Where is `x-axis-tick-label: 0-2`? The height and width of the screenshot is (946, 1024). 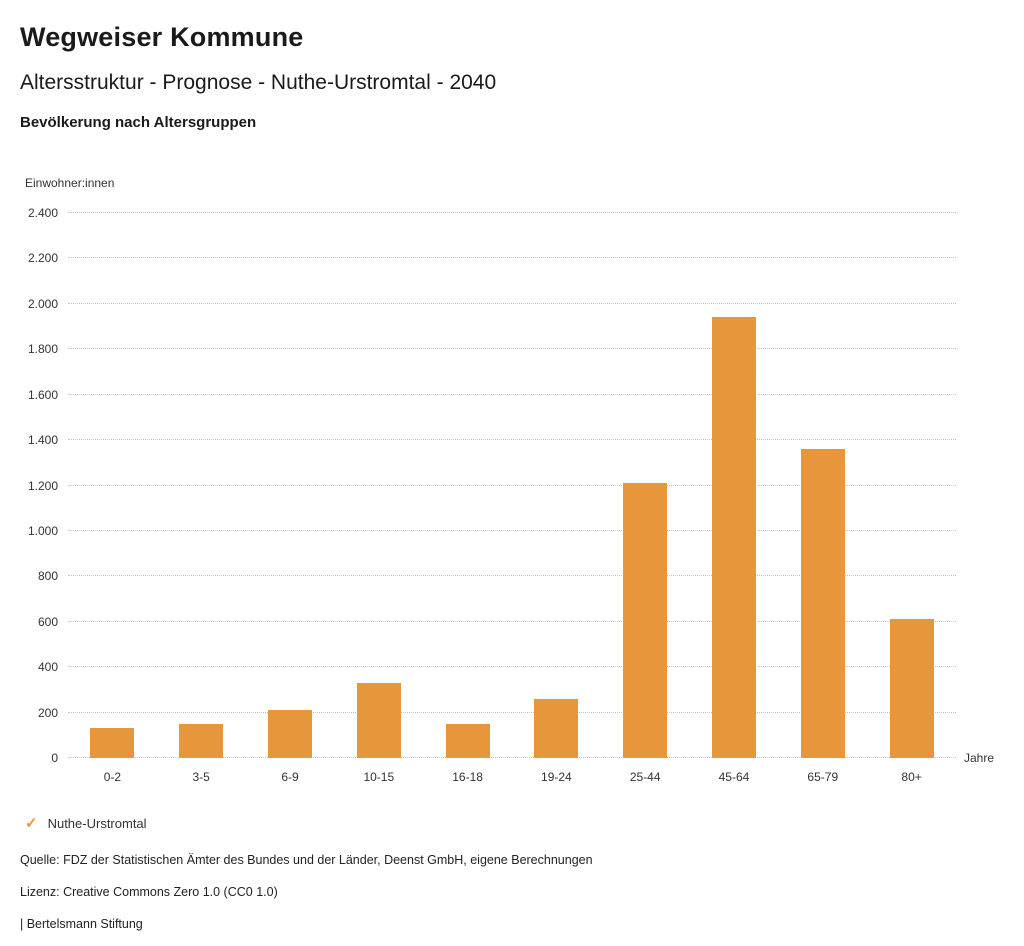 x-axis-tick-label: 0-2 is located at coordinates (112, 777).